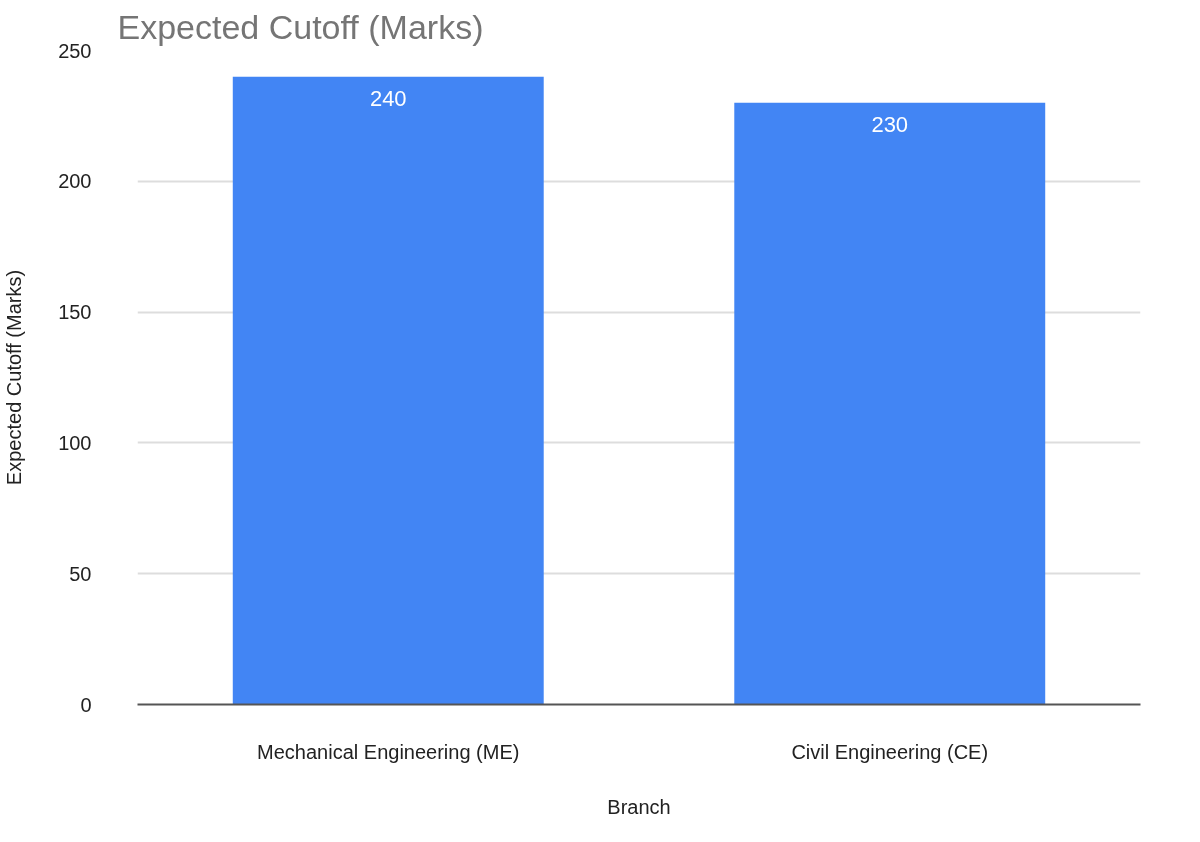  Describe the element at coordinates (75, 442) in the screenshot. I see `y-tick-label: 100` at that location.